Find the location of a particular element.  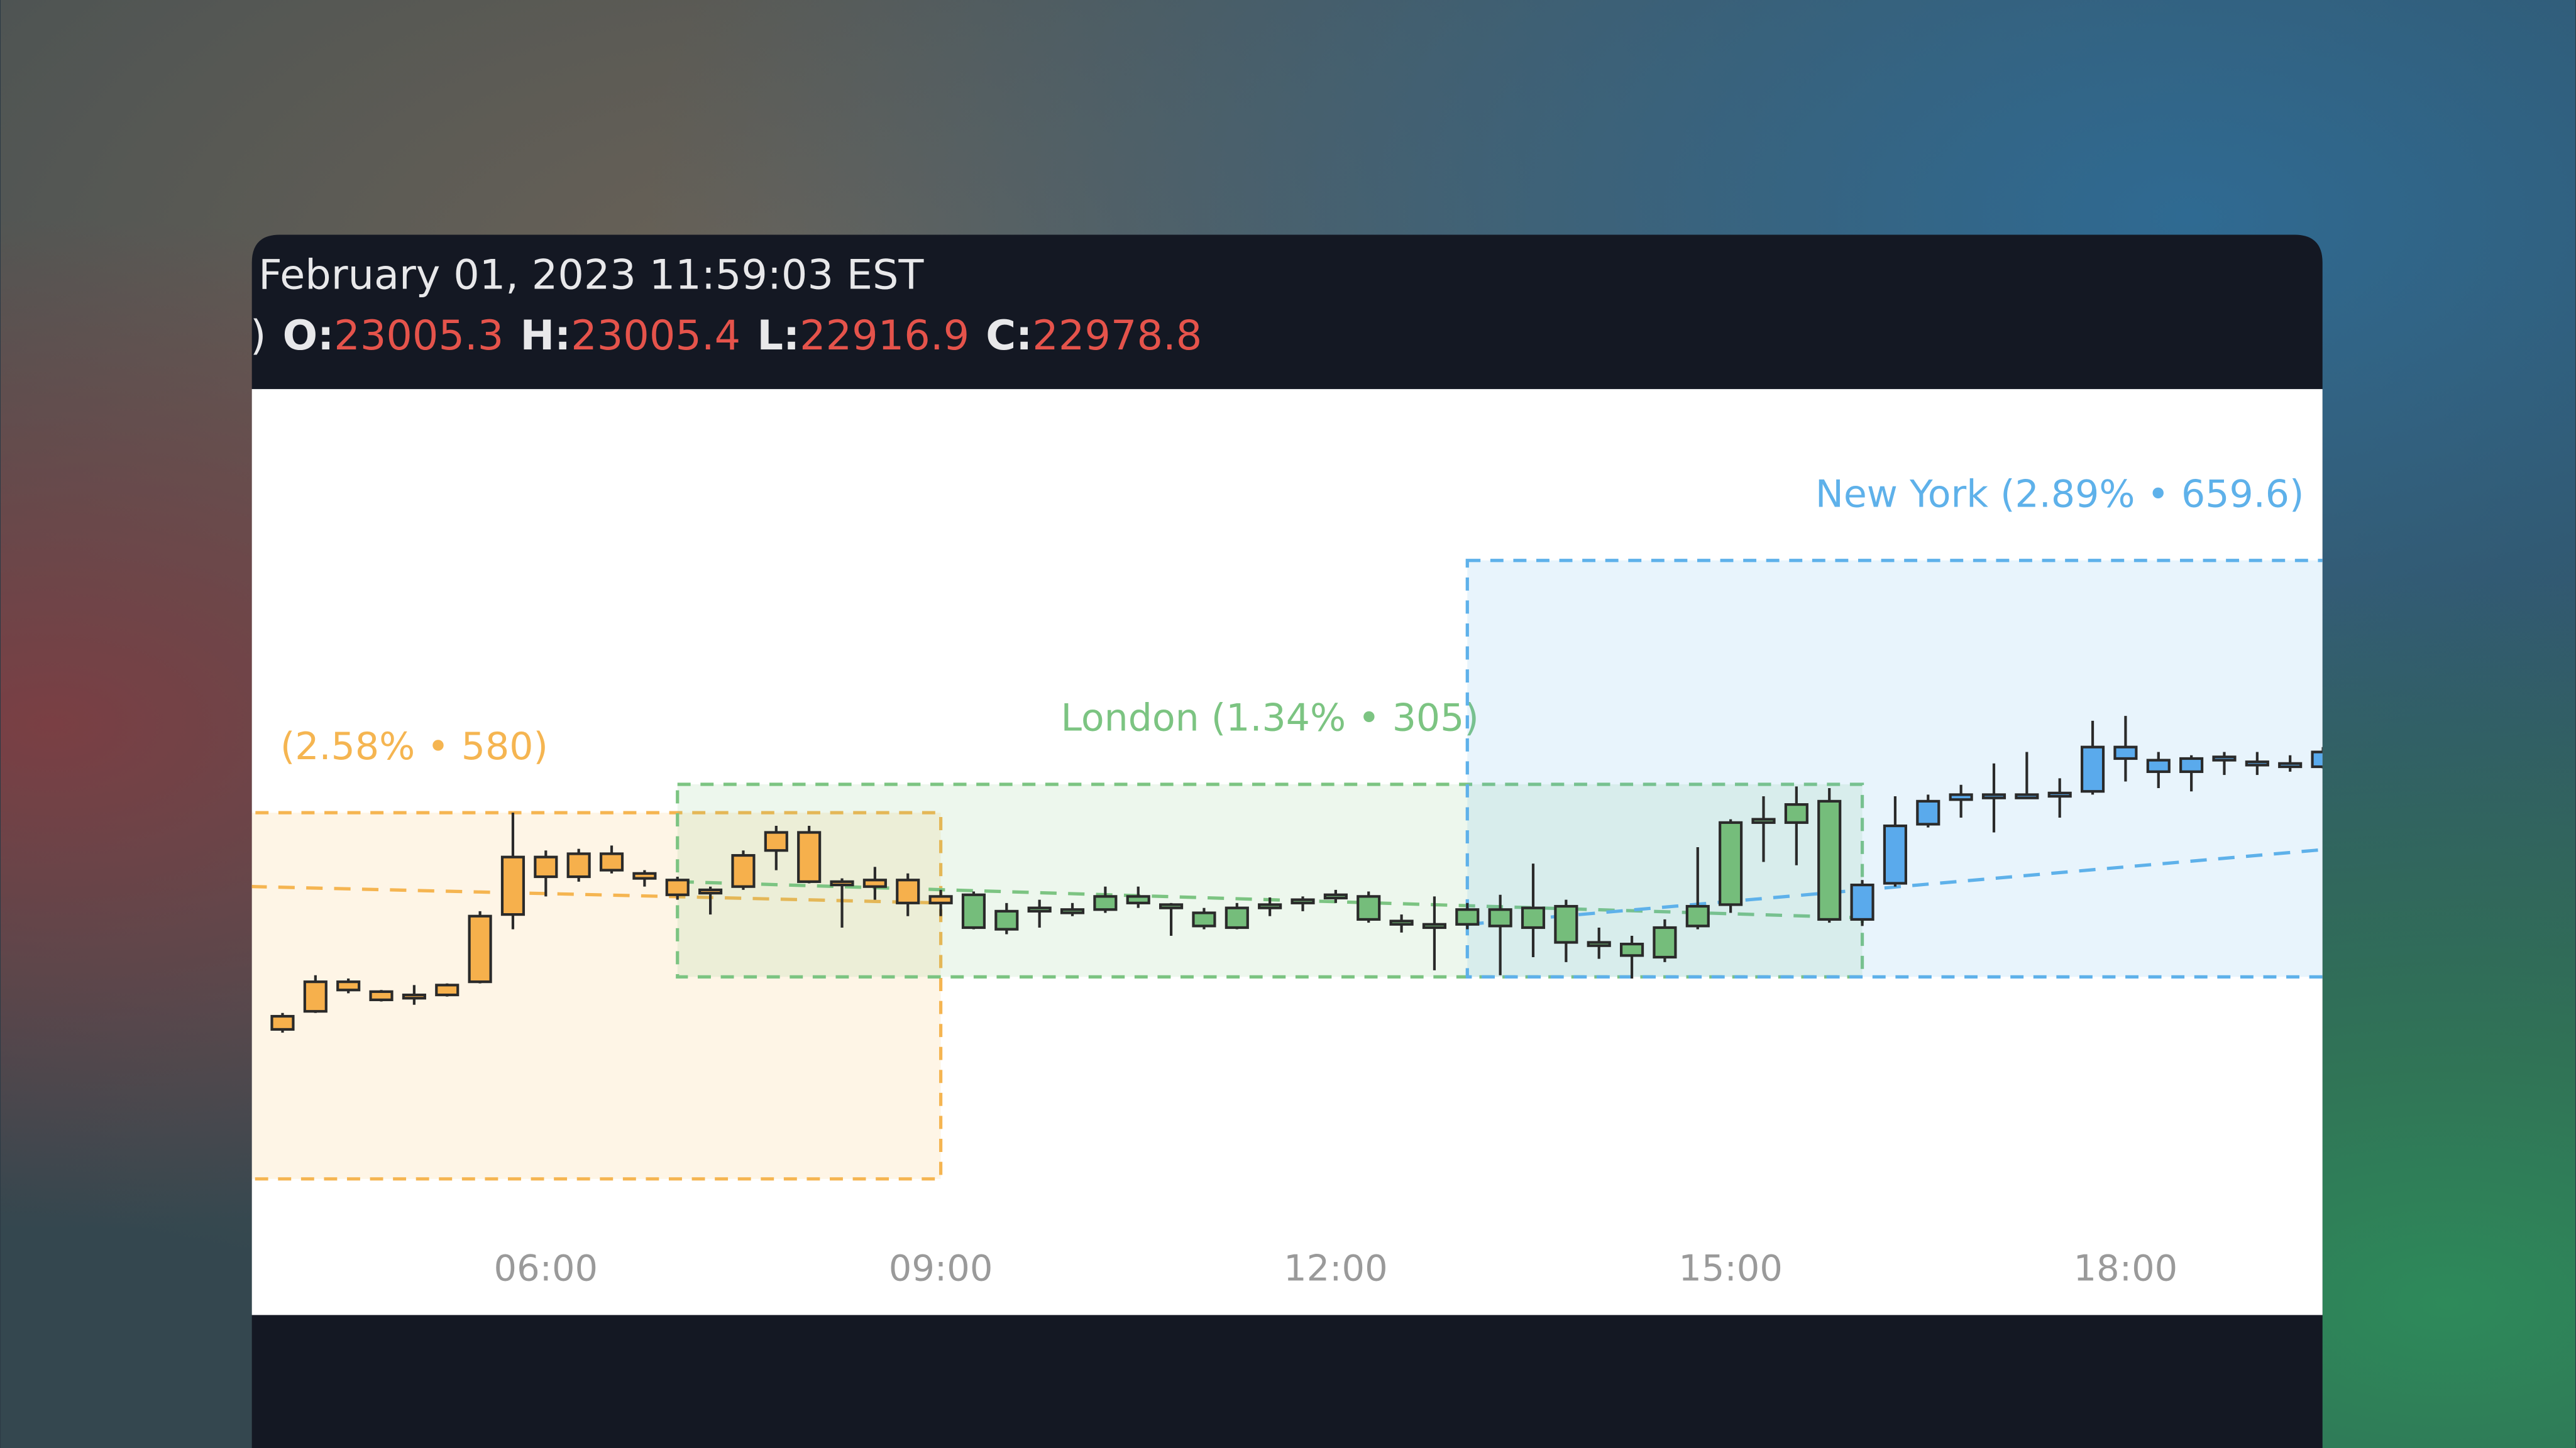

ohlc-value: 22916.9 is located at coordinates (885, 335).